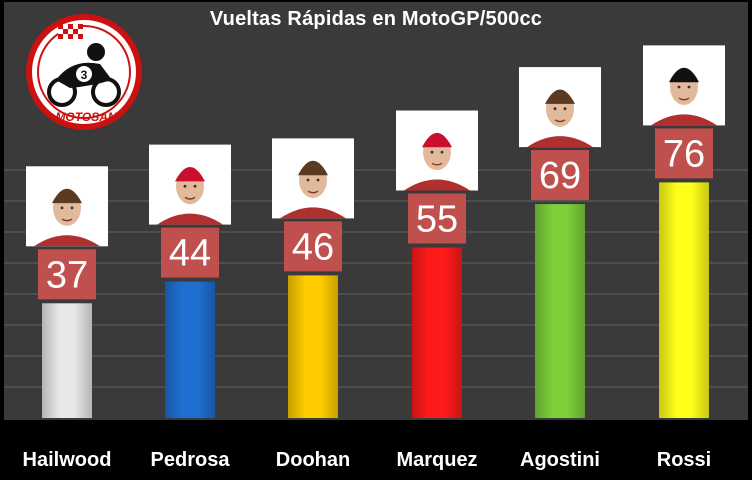 This screenshot has width=752, height=480. I want to click on data-label: 76, so click(684, 154).